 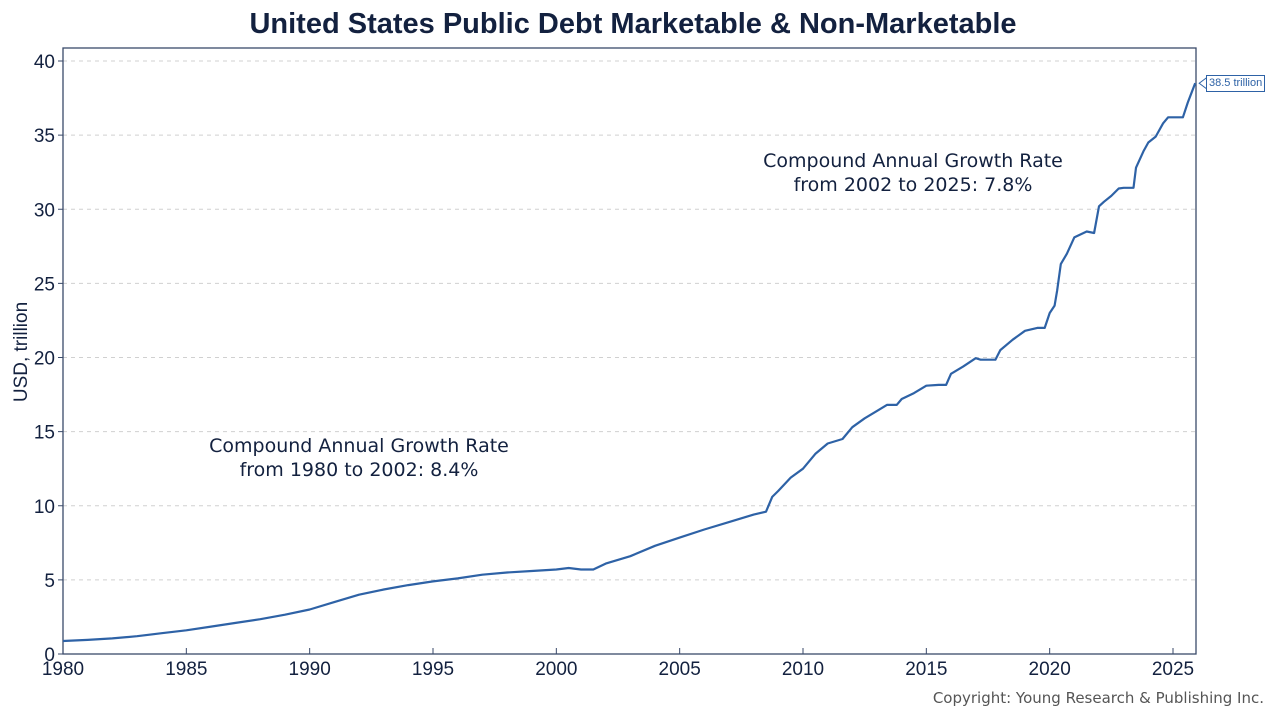 I want to click on y-tick-label: 15, so click(x=44, y=433).